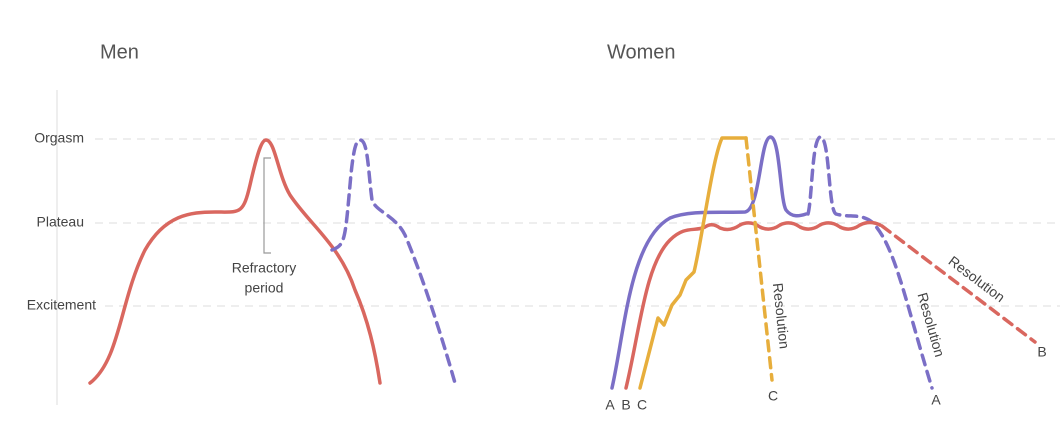 Image resolution: width=1064 pixels, height=443 pixels. What do you see at coordinates (641, 52) in the screenshot?
I see `panel-title: Women` at bounding box center [641, 52].